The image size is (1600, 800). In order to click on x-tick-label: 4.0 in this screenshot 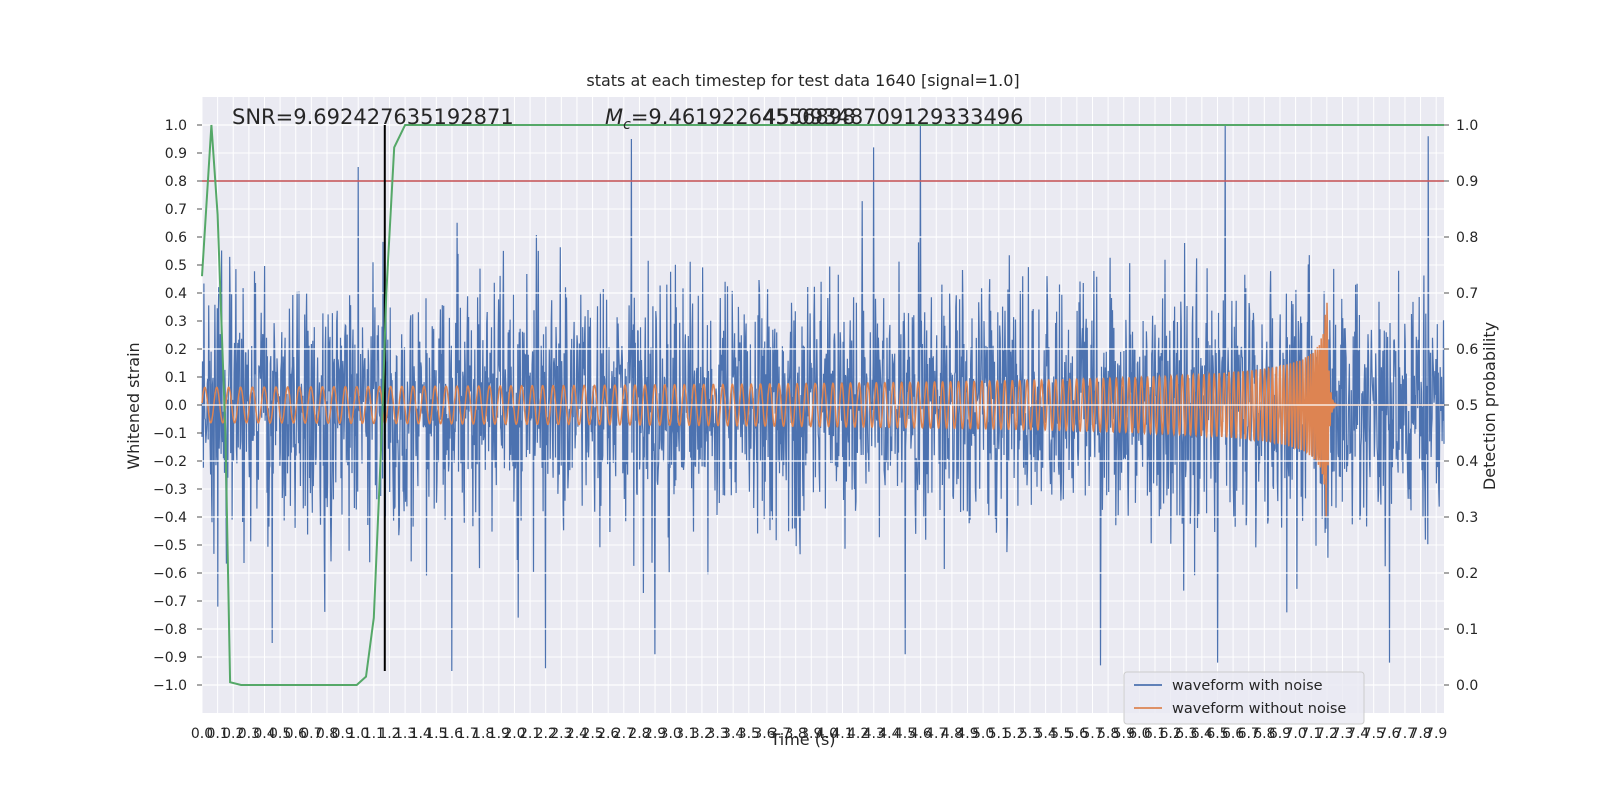, I will do `click(827, 734)`.